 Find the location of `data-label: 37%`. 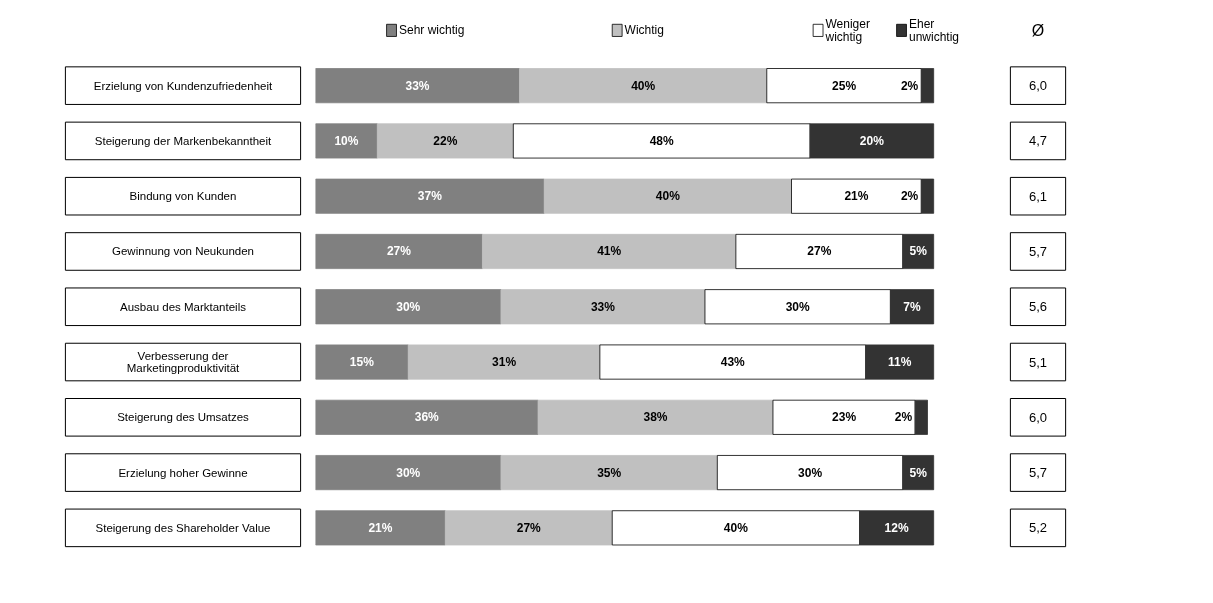

data-label: 37% is located at coordinates (430, 196).